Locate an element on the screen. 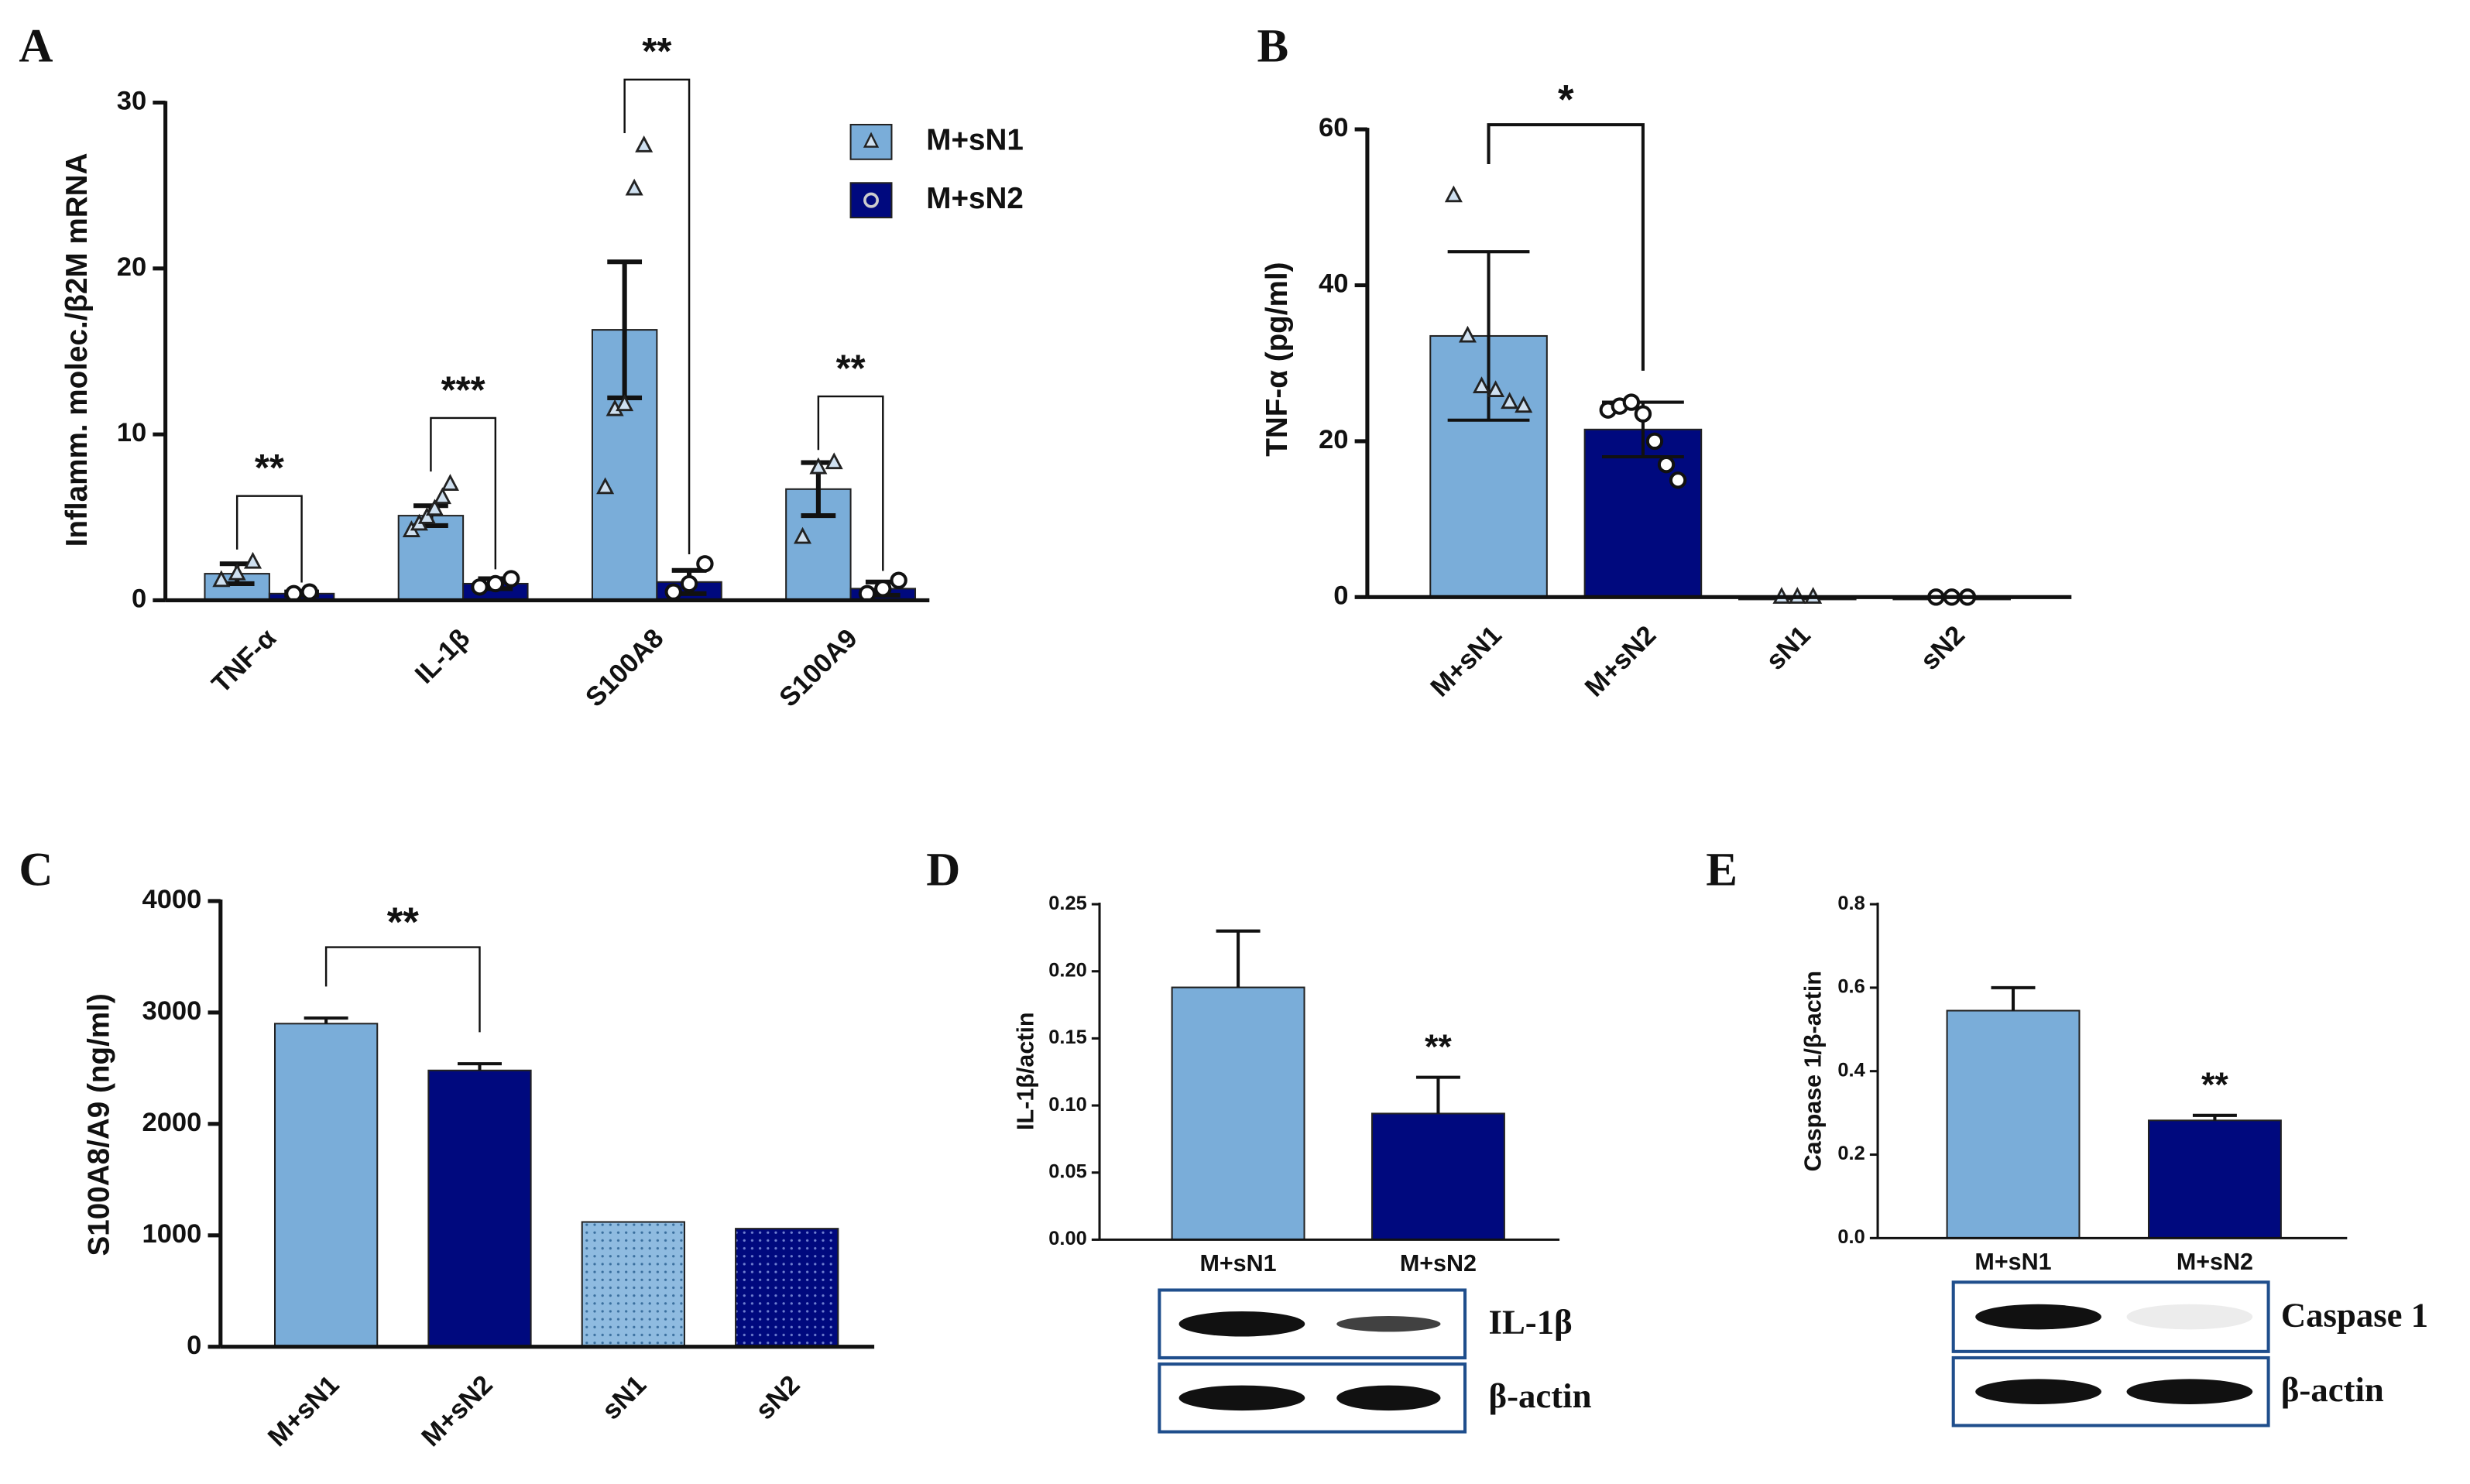  panel-letter: E is located at coordinates (1722, 870).